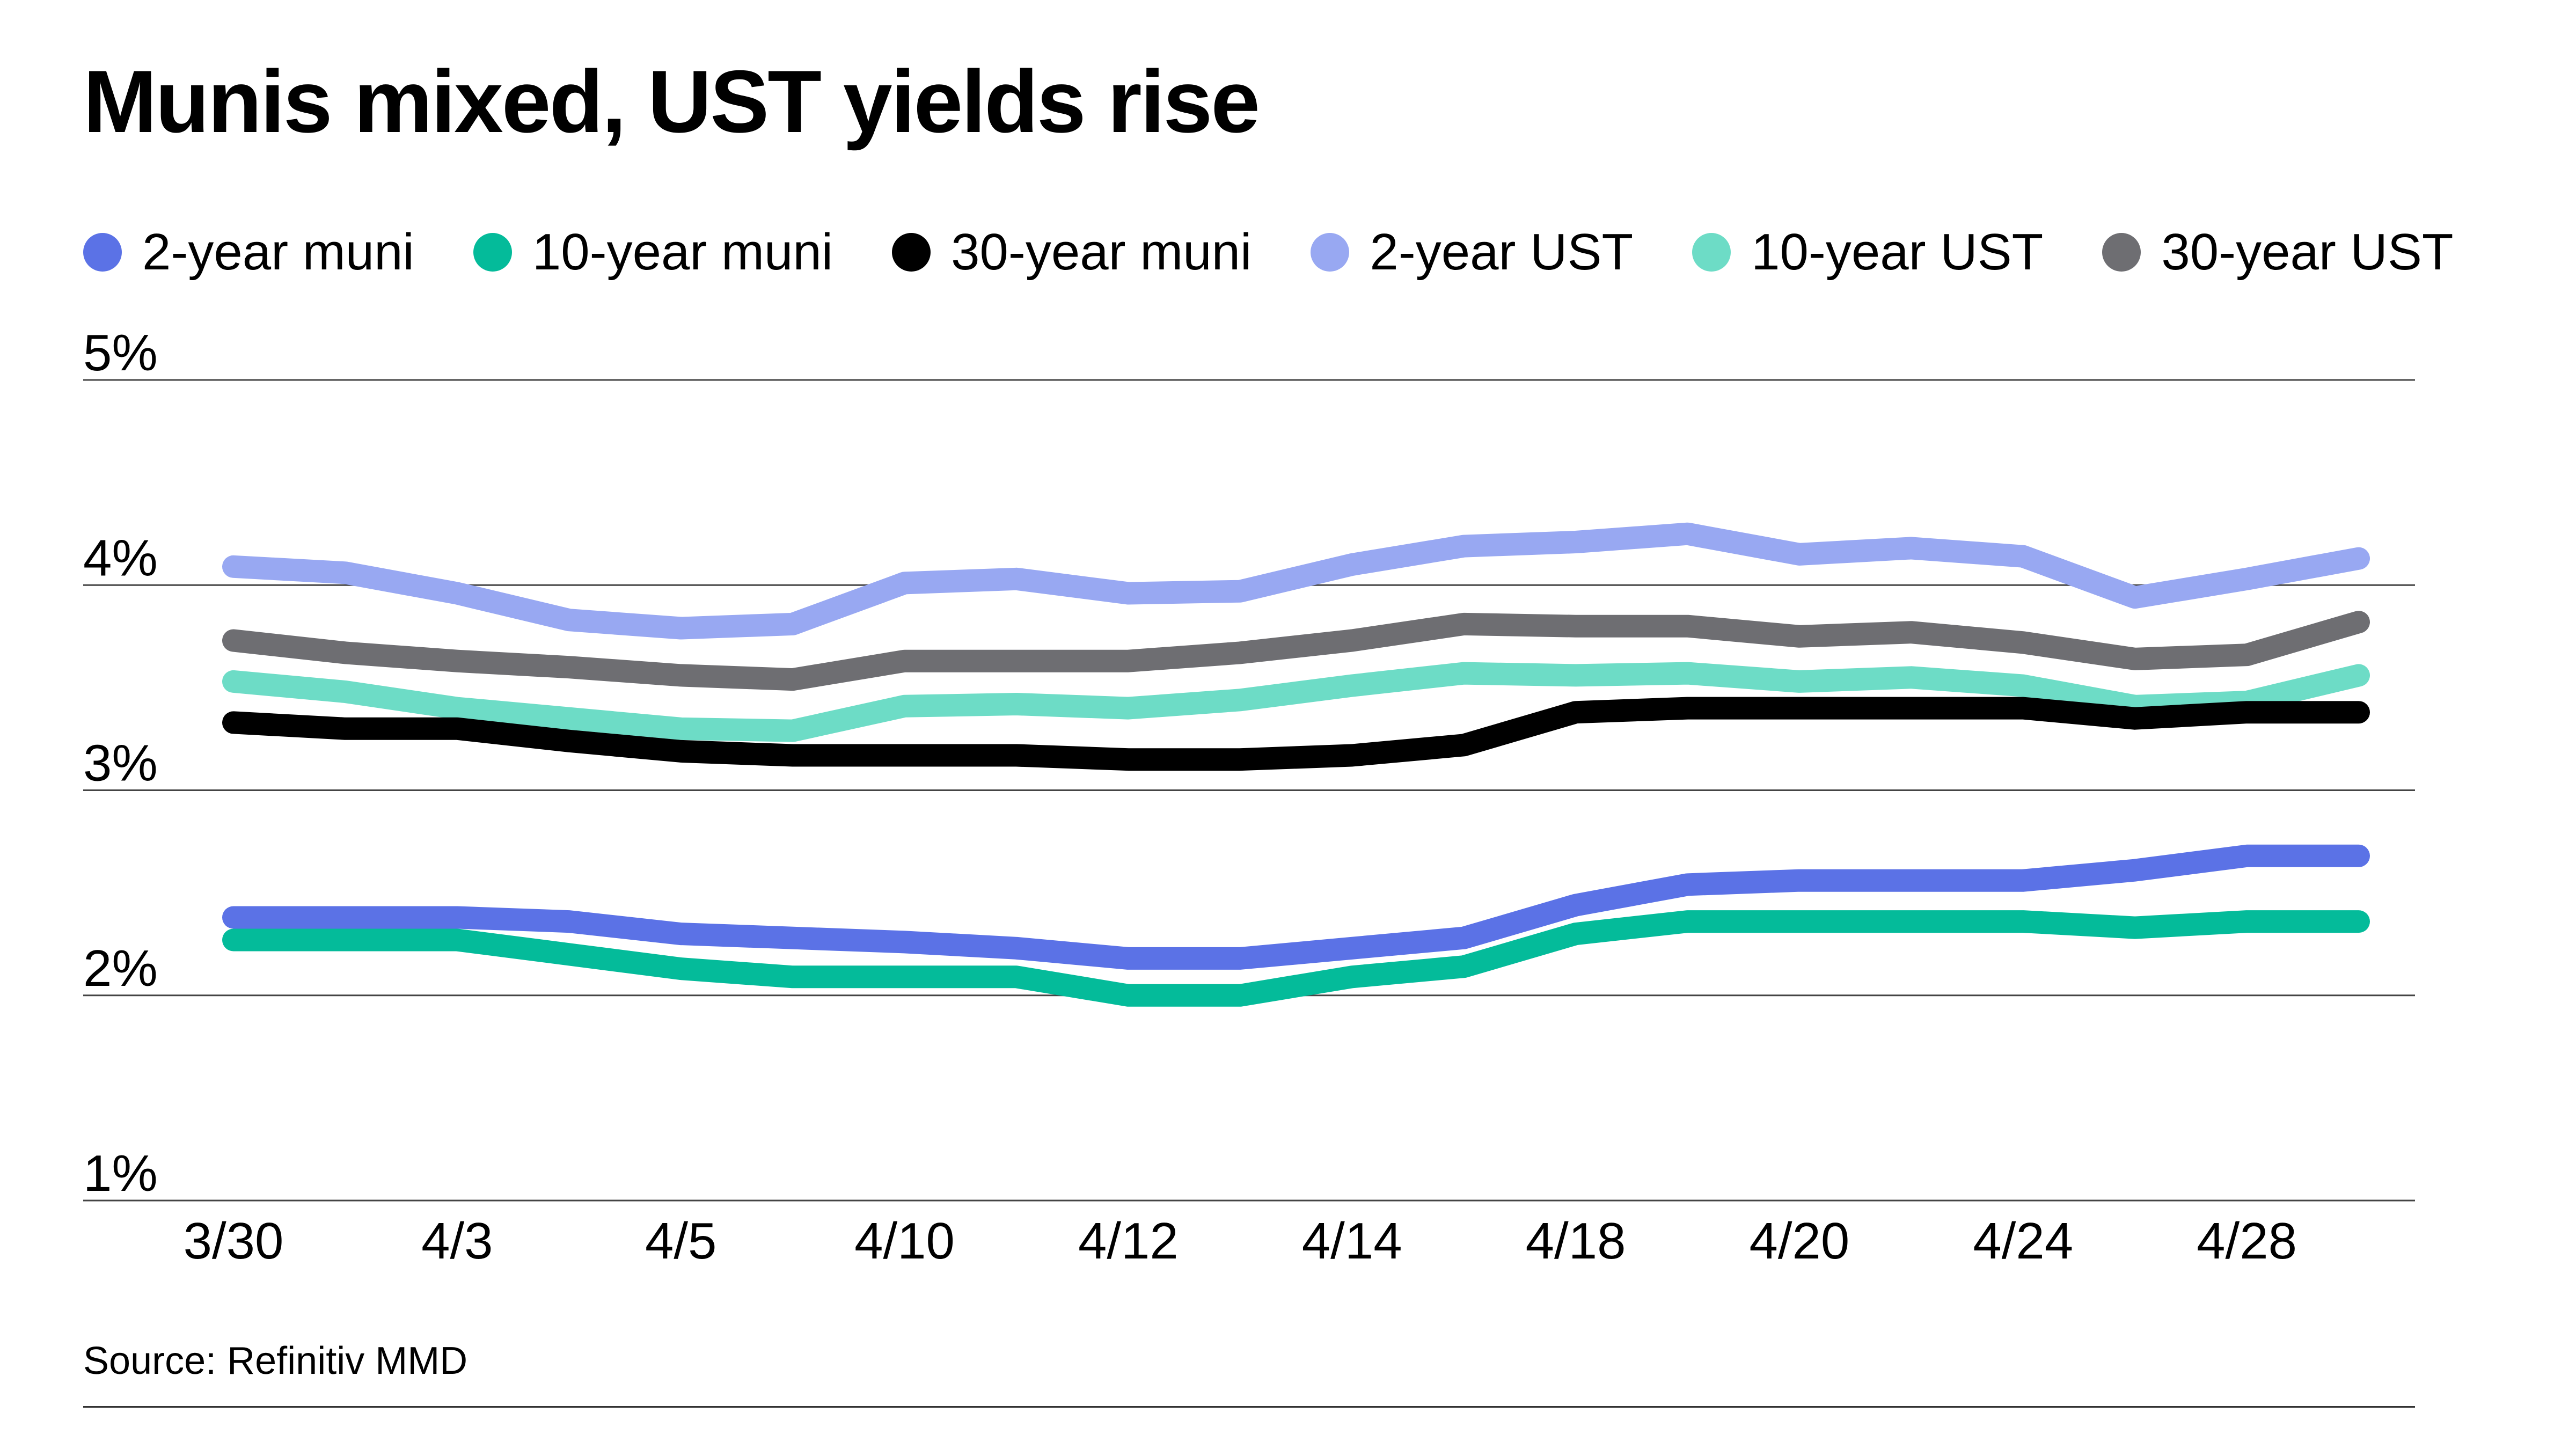 This screenshot has width=2576, height=1449. What do you see at coordinates (1296, 907) in the screenshot?
I see `series-line-2-year-muni` at bounding box center [1296, 907].